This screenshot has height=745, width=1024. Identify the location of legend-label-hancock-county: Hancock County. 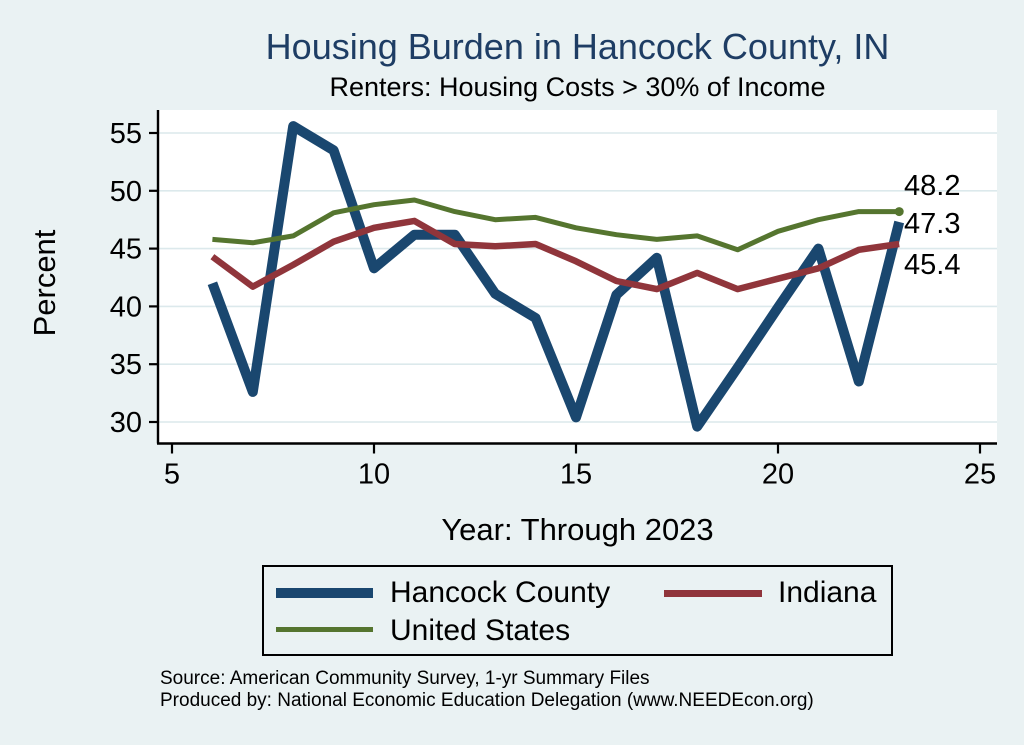
(500, 592).